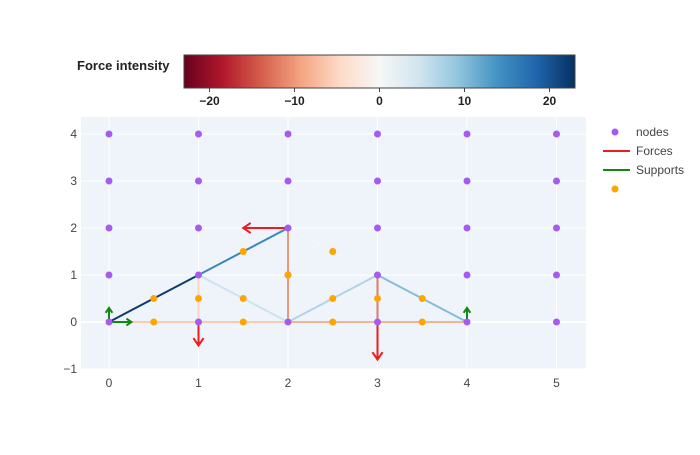 This screenshot has height=455, width=700. I want to click on colorbar-tick-label: −10, so click(294, 101).